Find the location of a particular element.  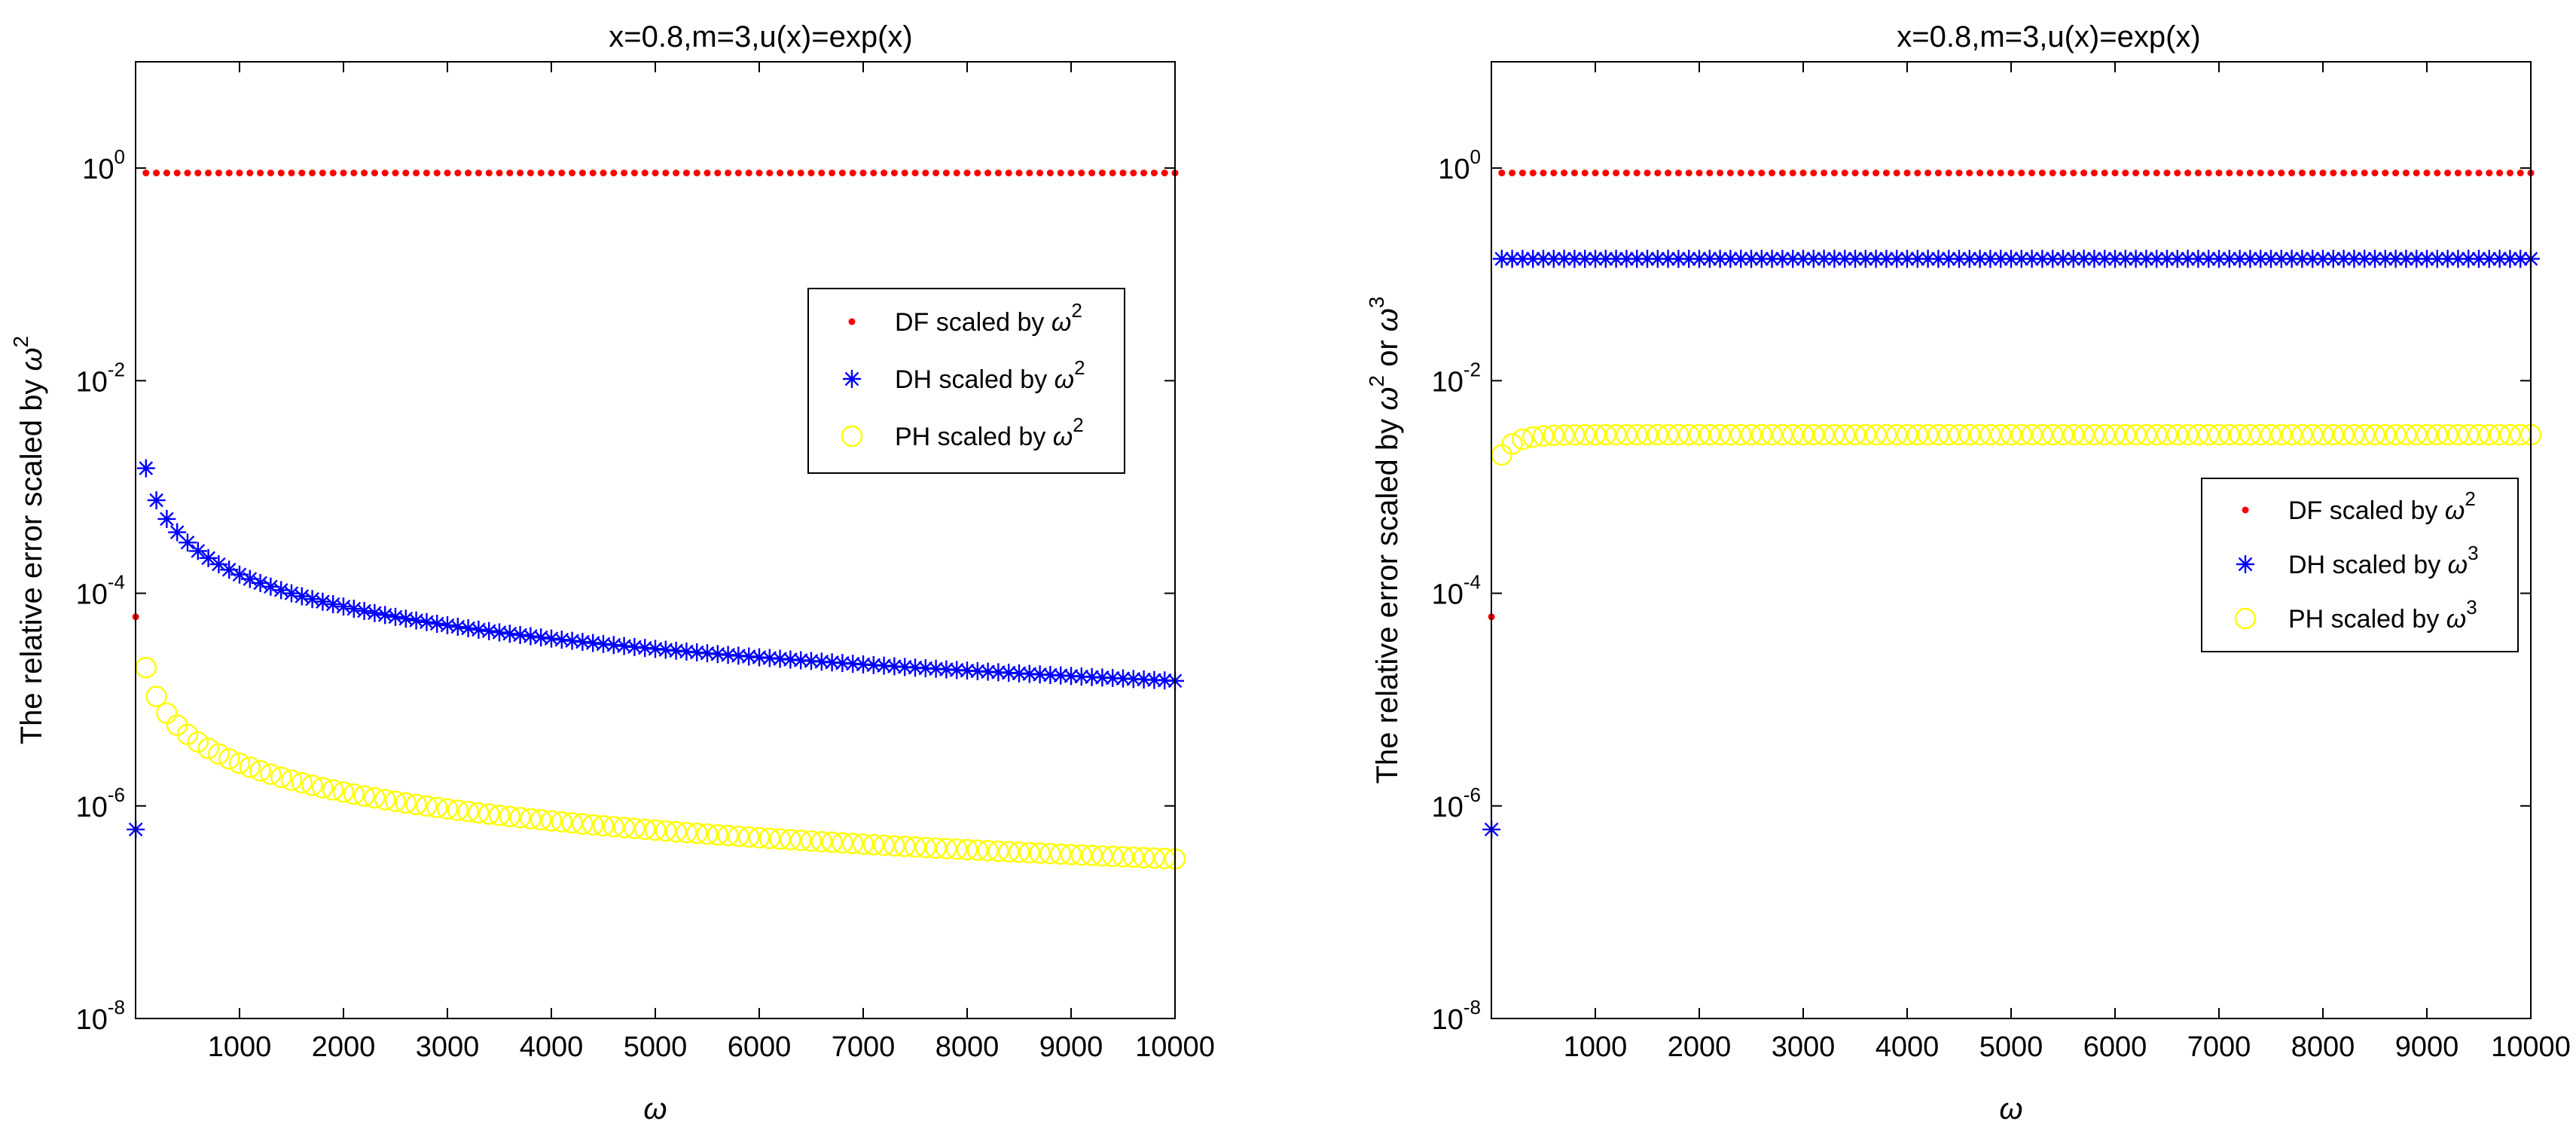

left-chart-title: x=0.8,m=3,u(x)=exp(x) is located at coordinates (761, 36).